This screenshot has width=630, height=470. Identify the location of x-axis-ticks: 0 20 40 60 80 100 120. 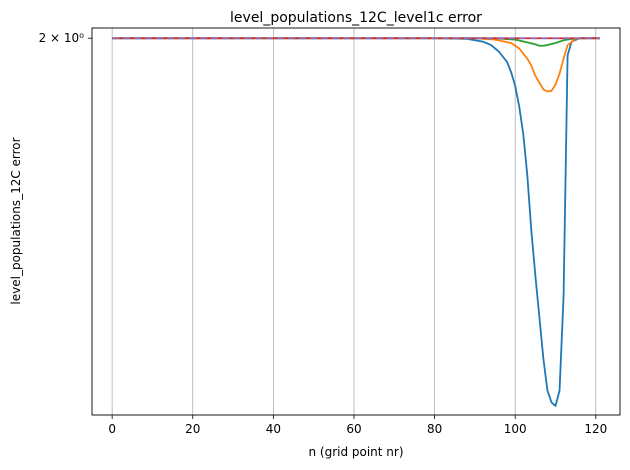
(357, 425).